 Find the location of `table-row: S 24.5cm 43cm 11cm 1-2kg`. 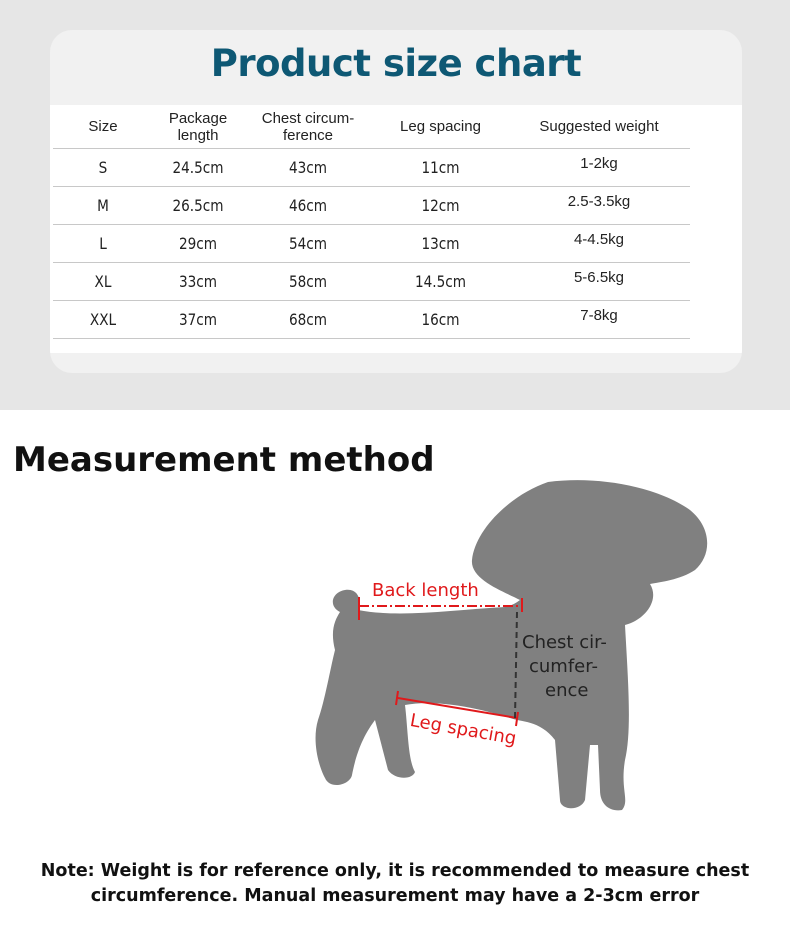

table-row: S 24.5cm 43cm 11cm 1-2kg is located at coordinates (371, 167).